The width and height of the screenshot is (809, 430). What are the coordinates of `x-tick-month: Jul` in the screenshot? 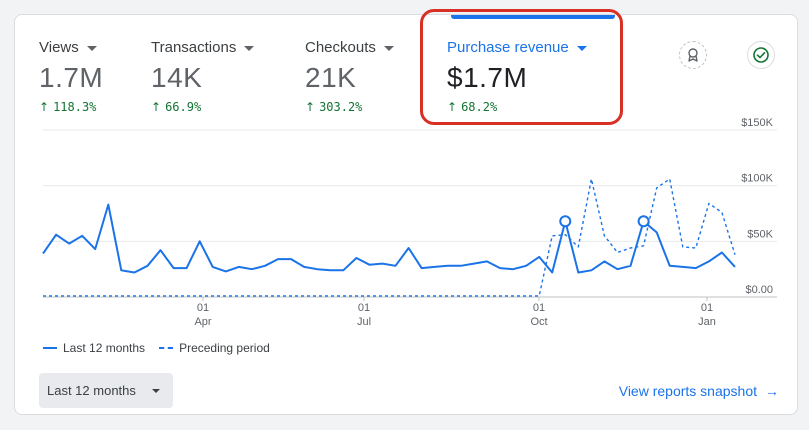 It's located at (364, 322).